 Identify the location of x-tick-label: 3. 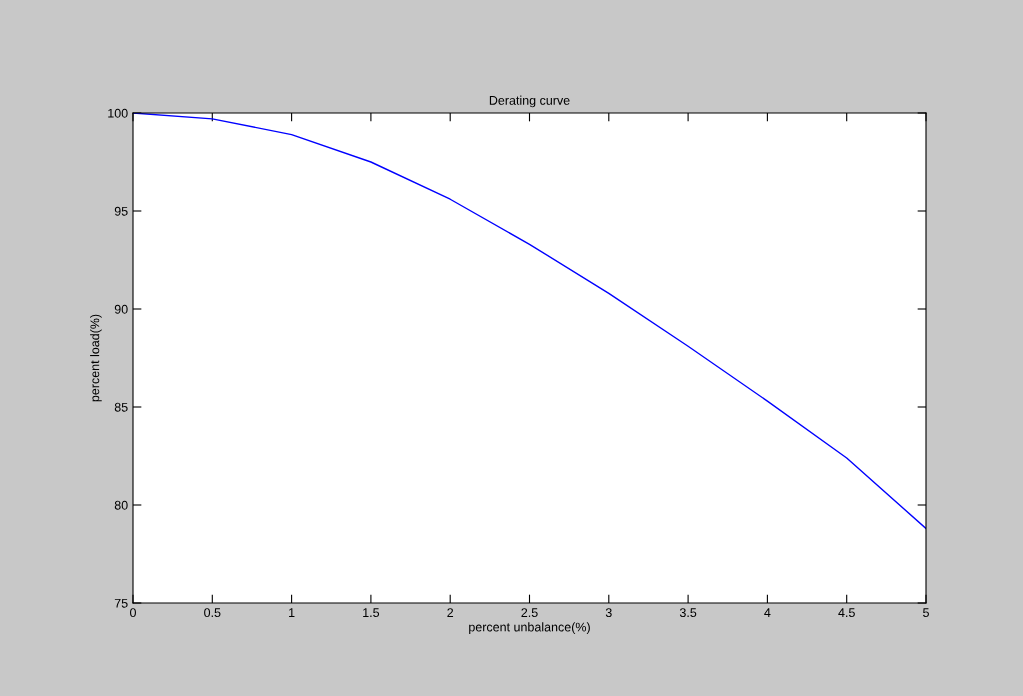
(608, 613).